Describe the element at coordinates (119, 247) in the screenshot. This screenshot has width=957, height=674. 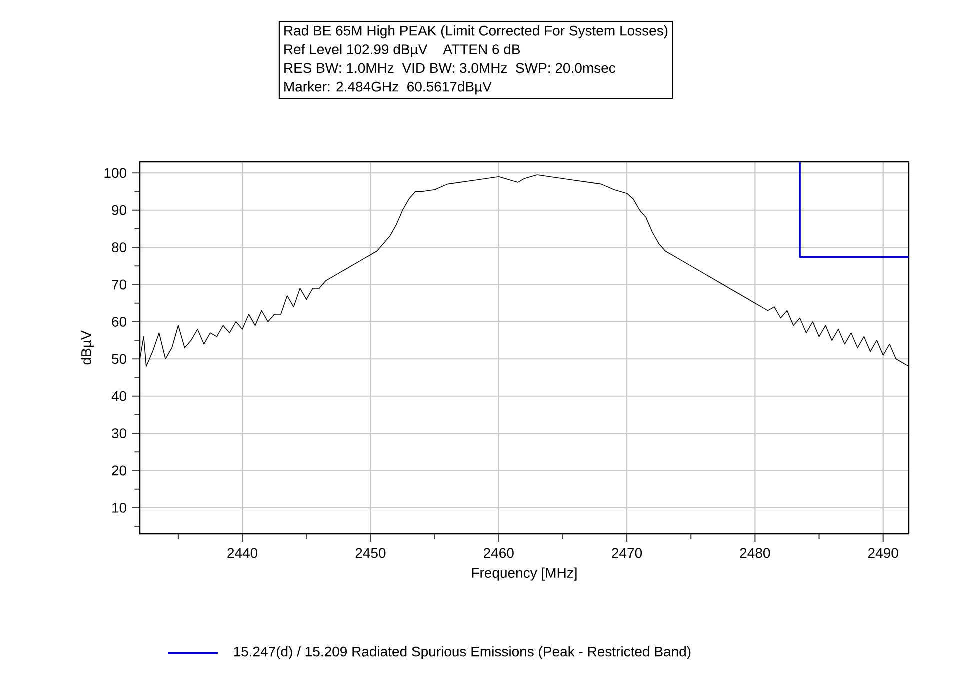
I see `y-tick-label: 80` at that location.